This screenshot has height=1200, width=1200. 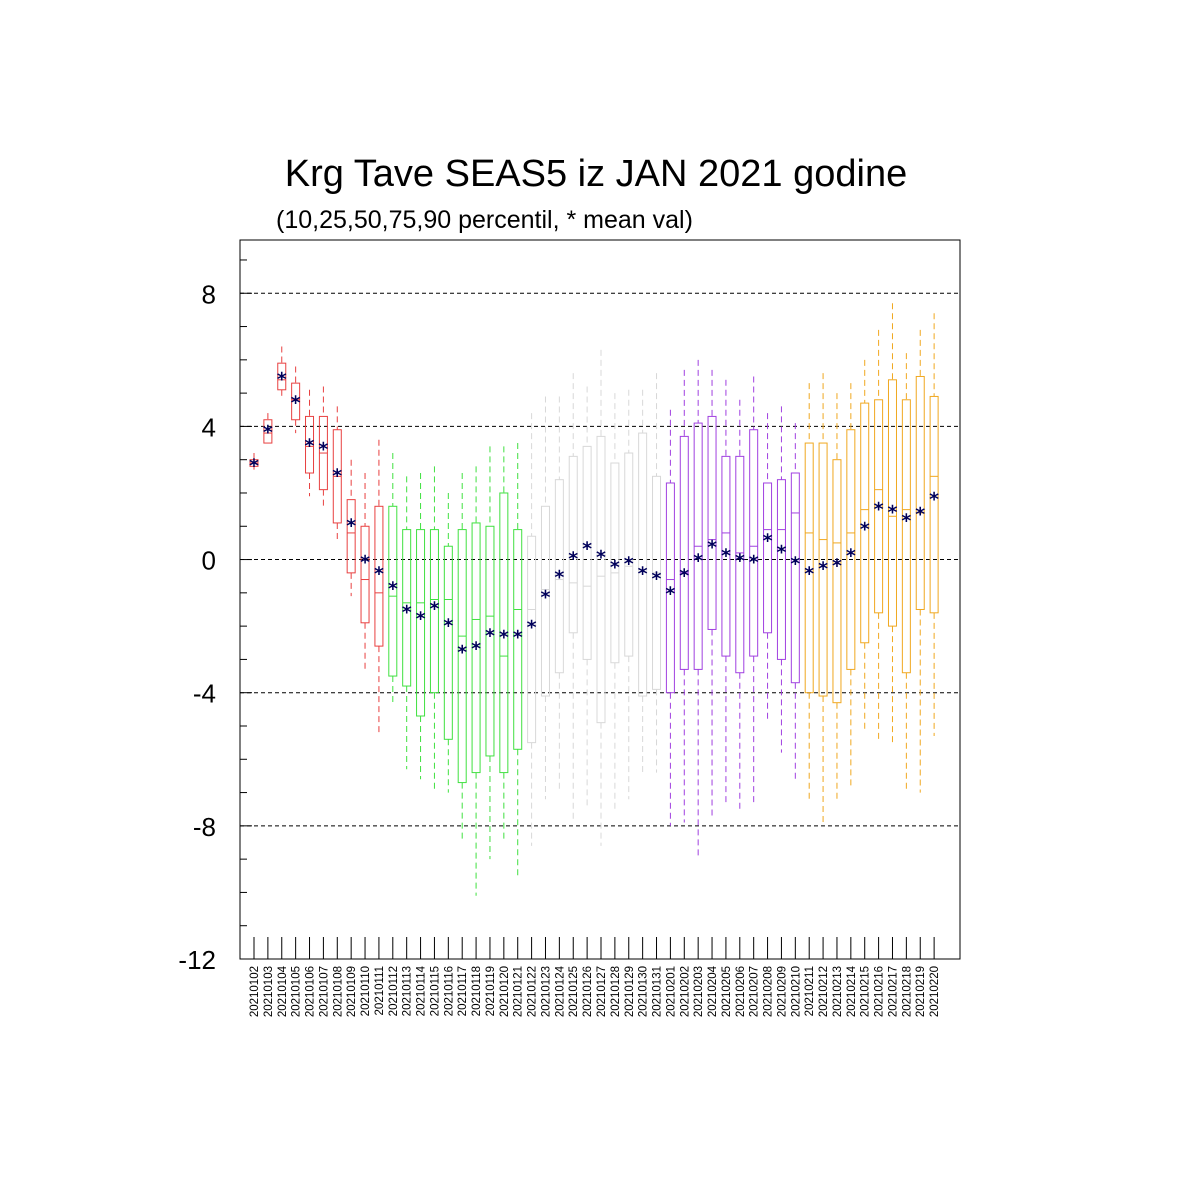 What do you see at coordinates (519, 991) in the screenshot?
I see `x-tick-label: 20210121` at bounding box center [519, 991].